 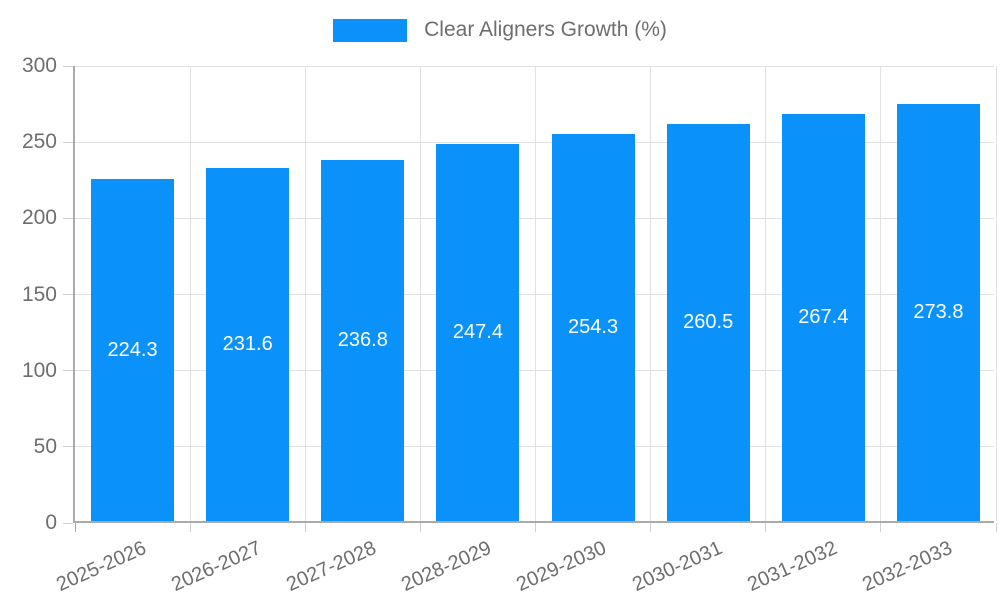 I want to click on bar-2029-2030: 254.3, so click(x=593, y=327).